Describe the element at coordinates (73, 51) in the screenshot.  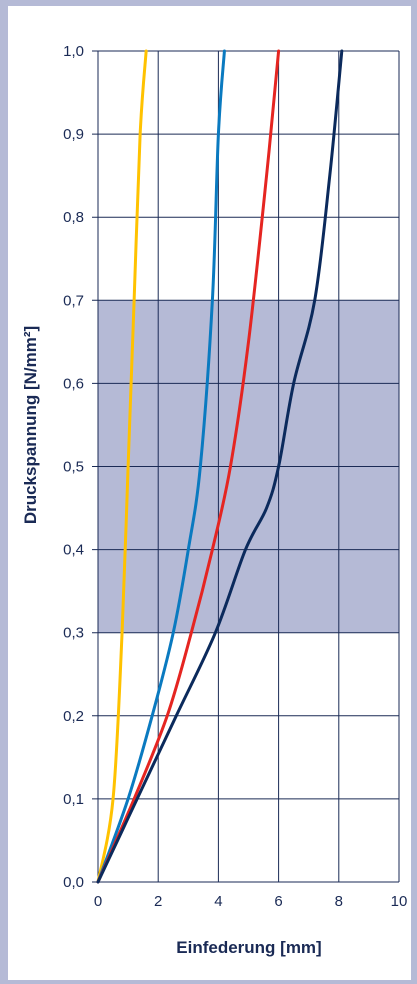
I see `y-tick-label: 1,0` at that location.